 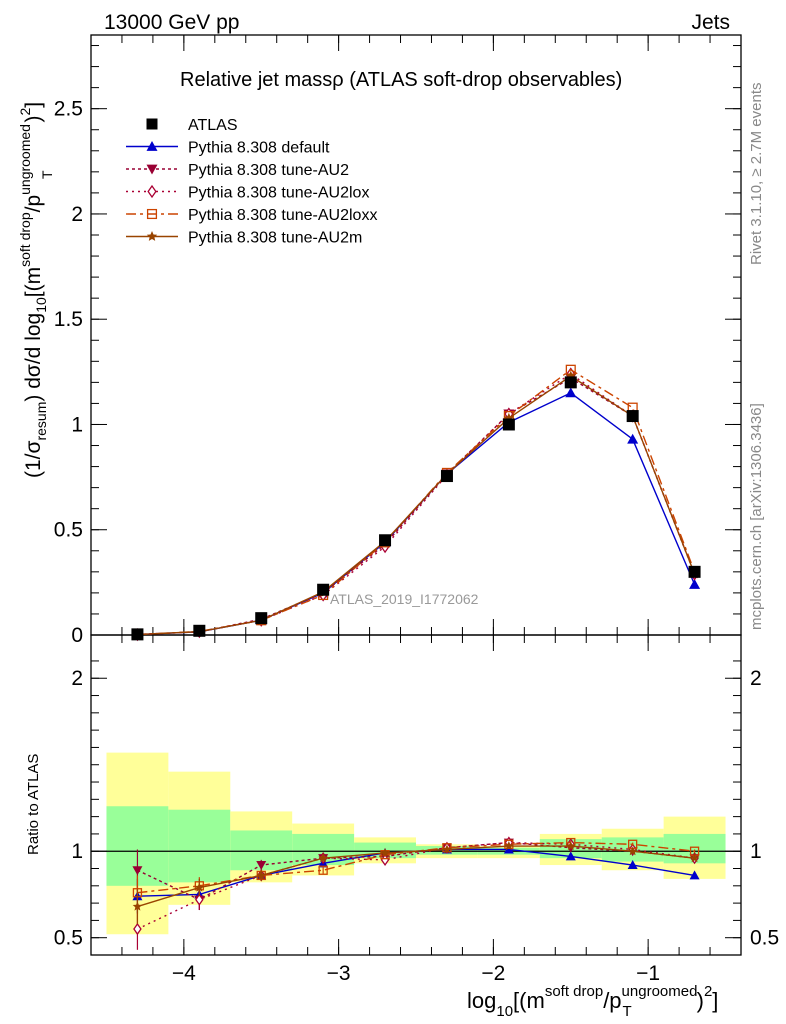 What do you see at coordinates (756, 174) in the screenshot?
I see `rivet-label: Rivet 3.1.10, ≥ 2.7M events` at bounding box center [756, 174].